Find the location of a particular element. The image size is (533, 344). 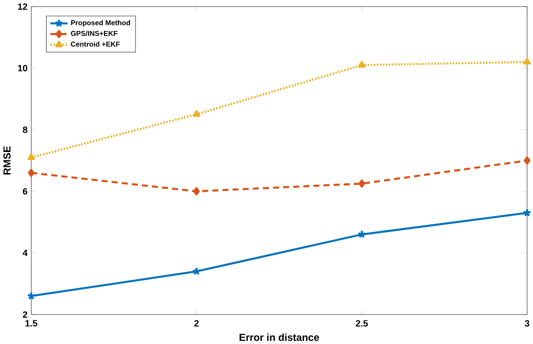

y-tick-label: 12 is located at coordinates (23, 6).